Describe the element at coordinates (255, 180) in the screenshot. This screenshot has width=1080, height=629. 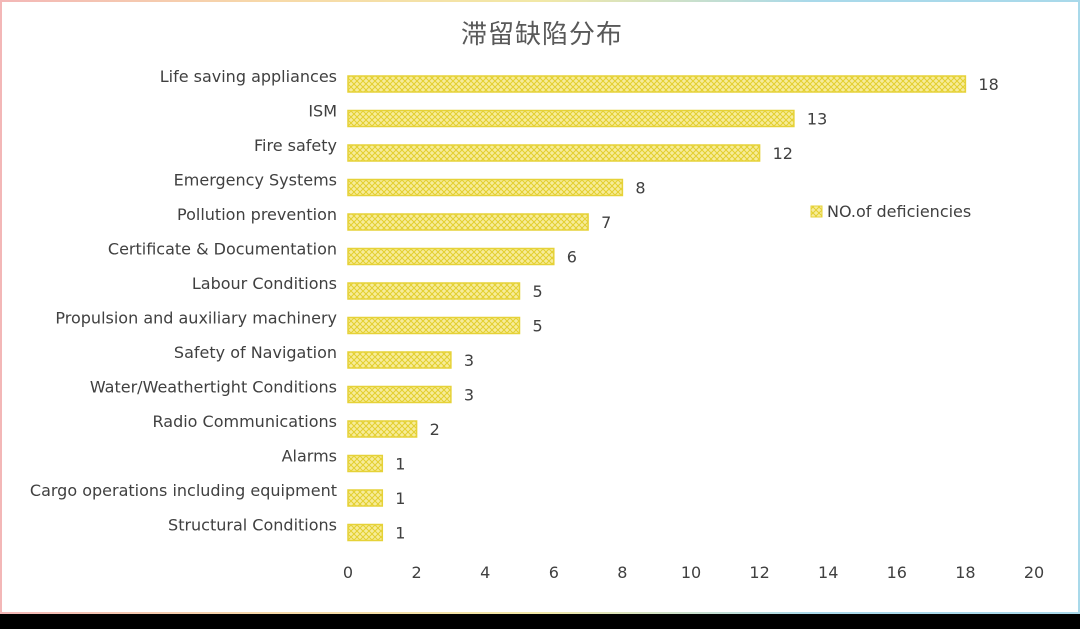
I see `category-label: Emergency Systems` at that location.